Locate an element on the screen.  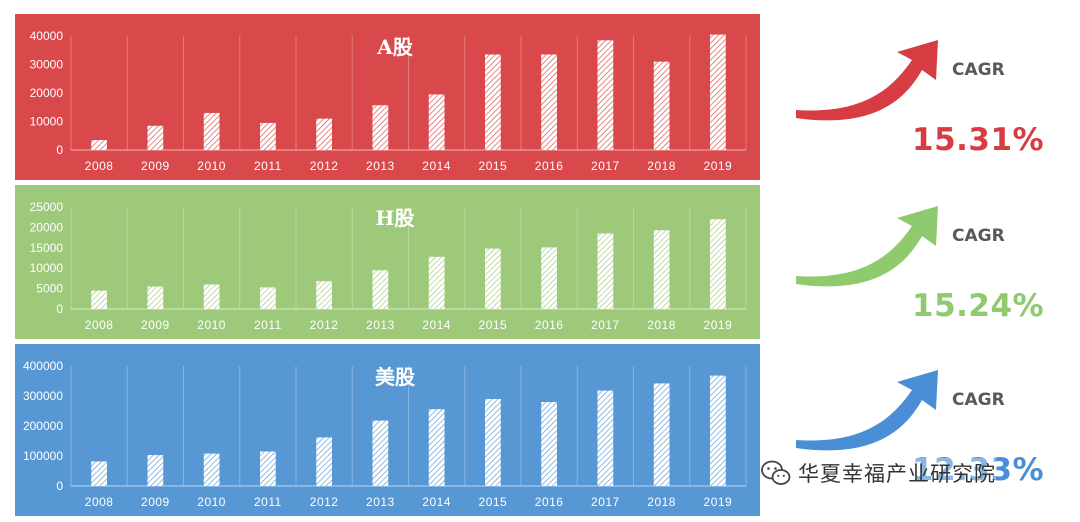
wechat-icon is located at coordinates (776, 472).